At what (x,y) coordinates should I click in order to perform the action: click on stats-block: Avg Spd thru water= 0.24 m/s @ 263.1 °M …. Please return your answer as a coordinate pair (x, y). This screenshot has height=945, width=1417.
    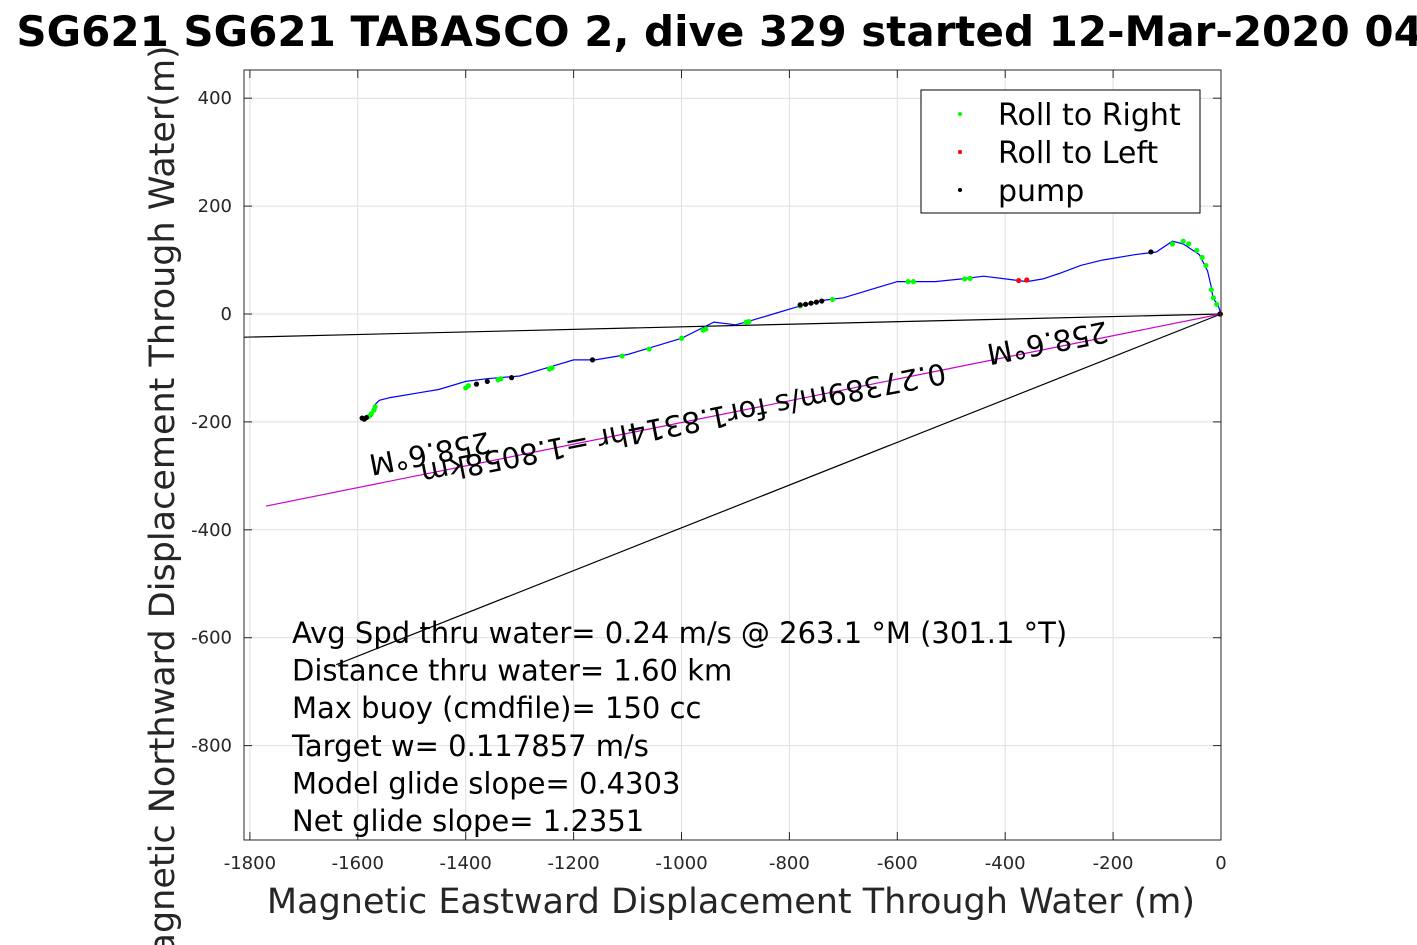
    Looking at the image, I should click on (679, 727).